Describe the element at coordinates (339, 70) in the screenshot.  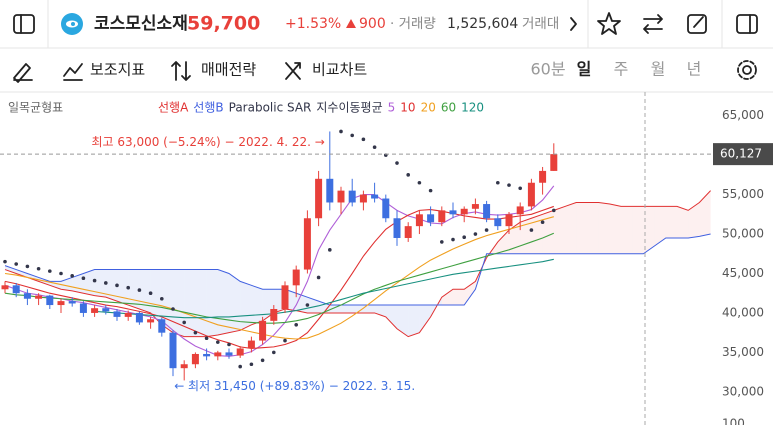
I see `tool-button: 비교차트` at that location.